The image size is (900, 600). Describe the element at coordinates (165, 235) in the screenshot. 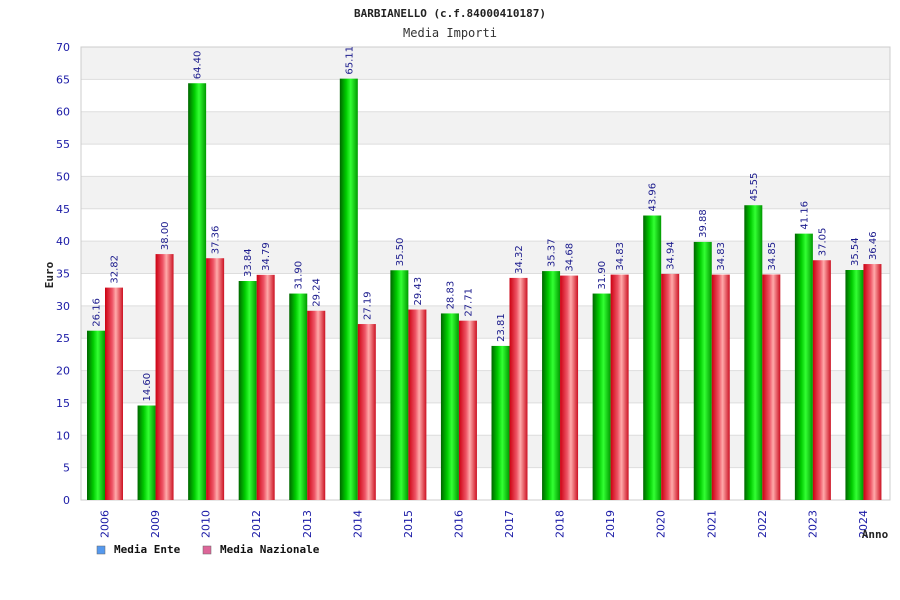

I see `data-label-media-nazionale-2009: 38.00` at that location.